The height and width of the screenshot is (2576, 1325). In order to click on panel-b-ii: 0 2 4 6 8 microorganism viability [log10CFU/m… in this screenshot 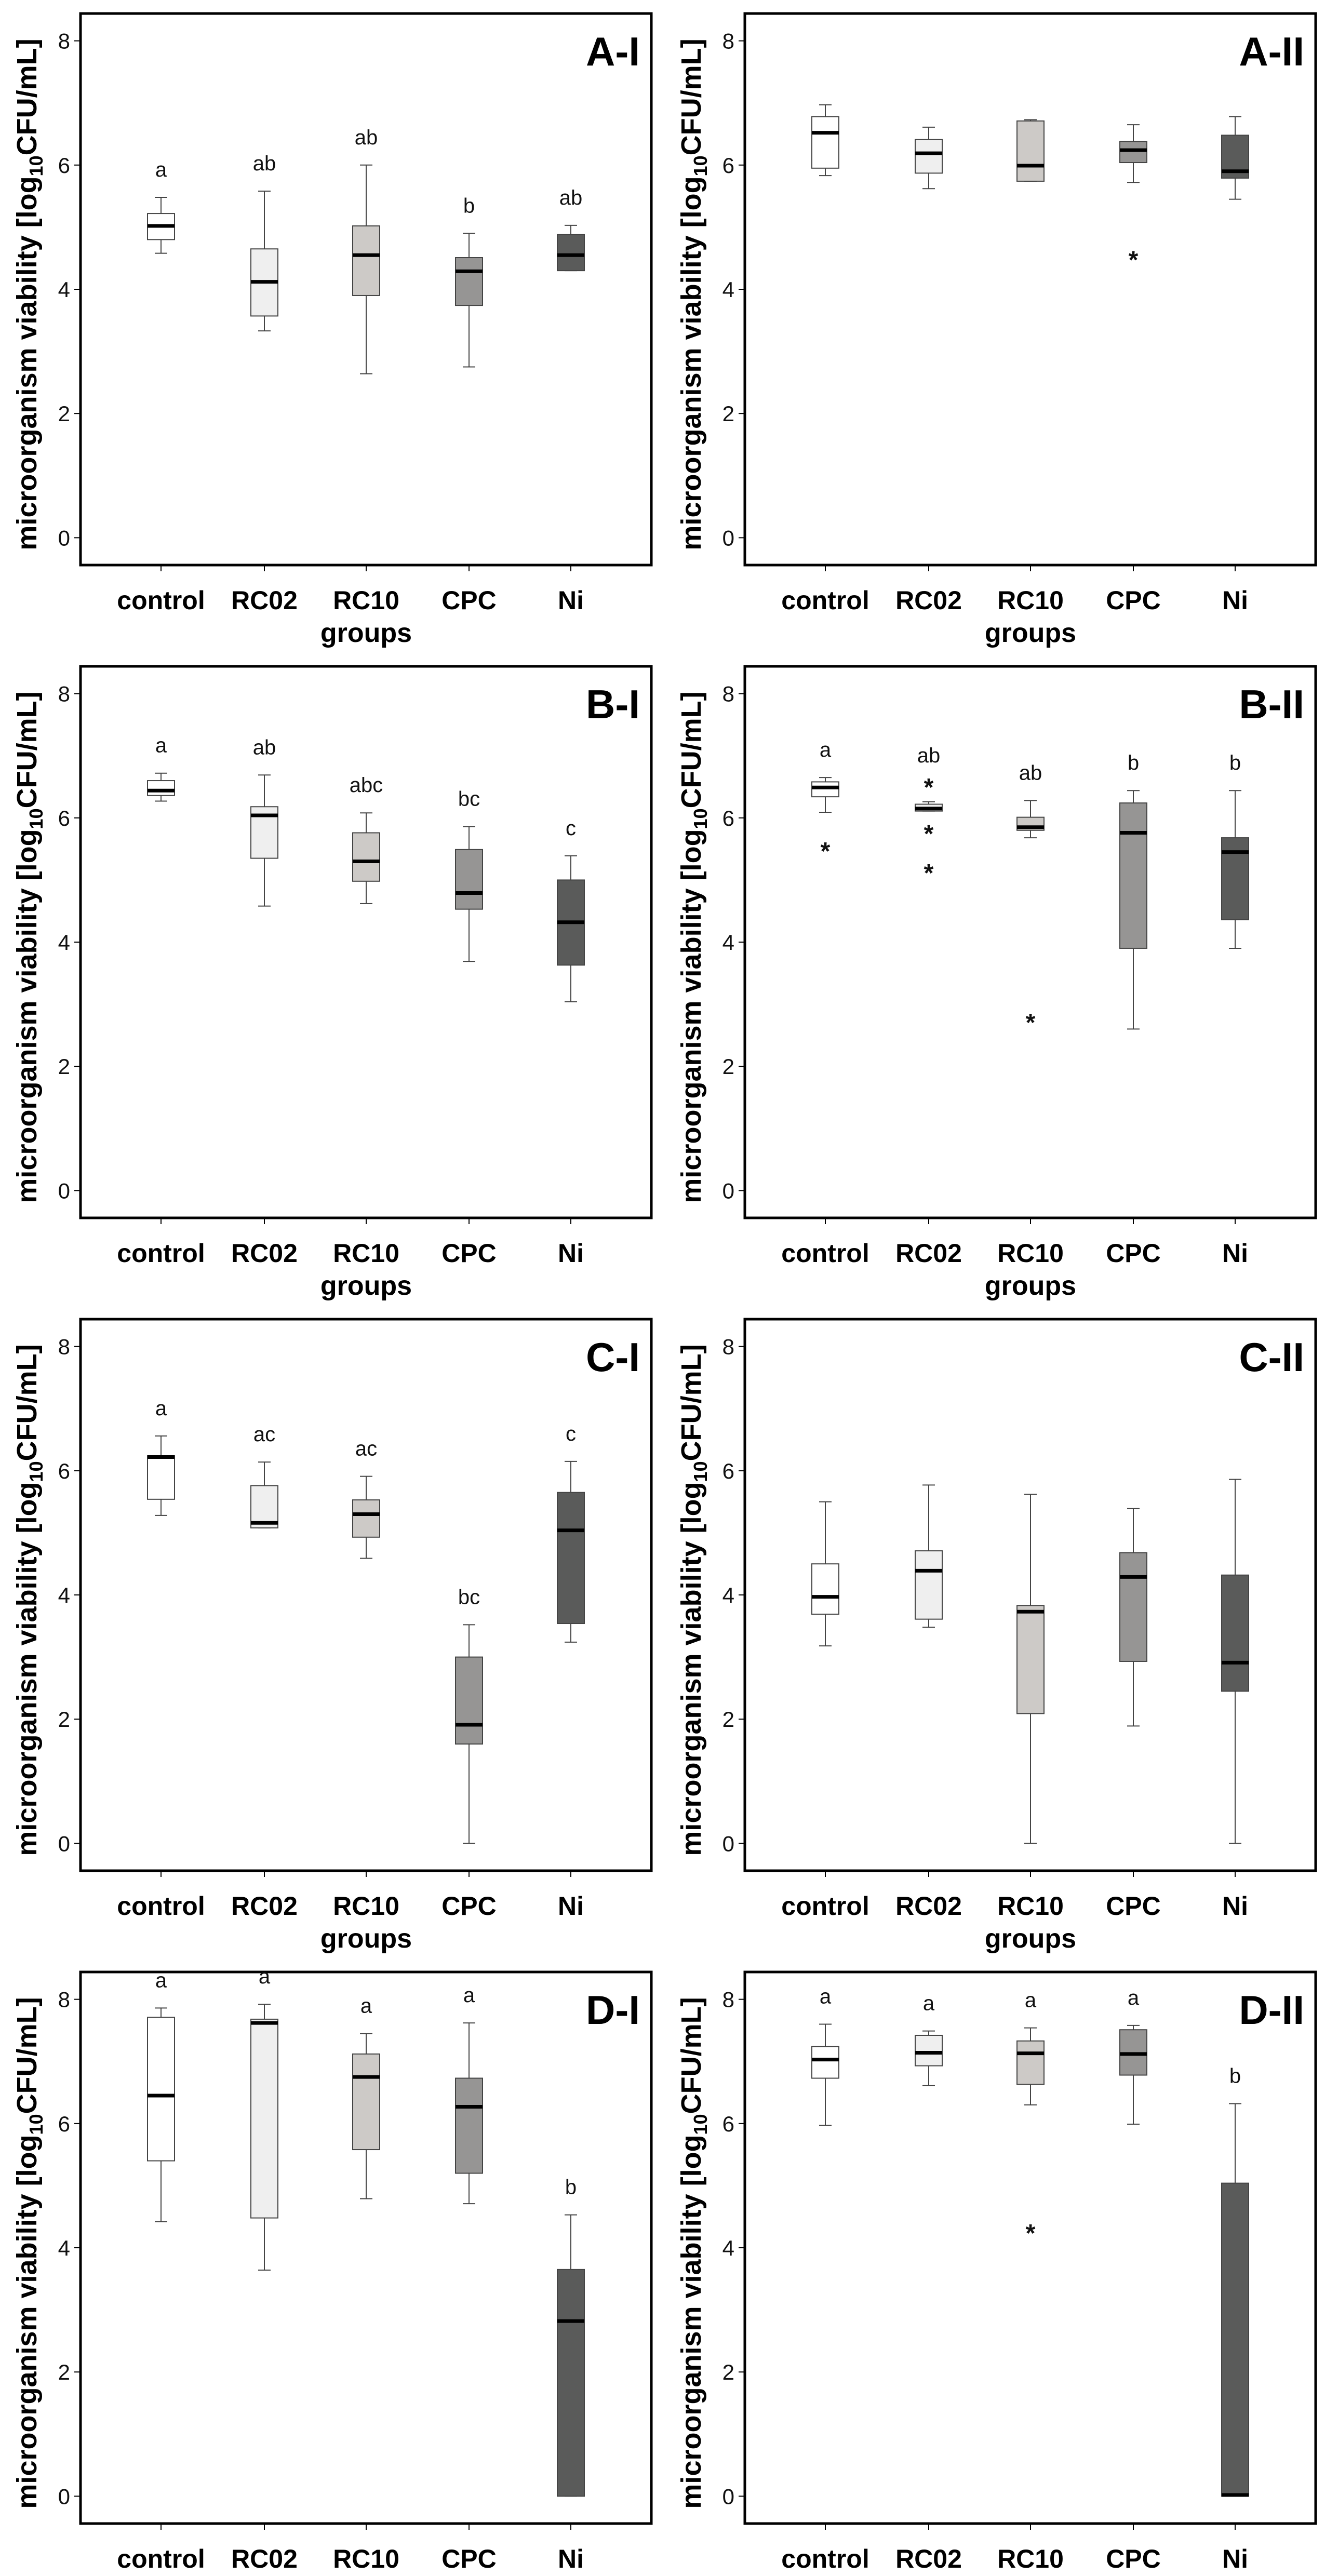, I will do `click(997, 983)`.